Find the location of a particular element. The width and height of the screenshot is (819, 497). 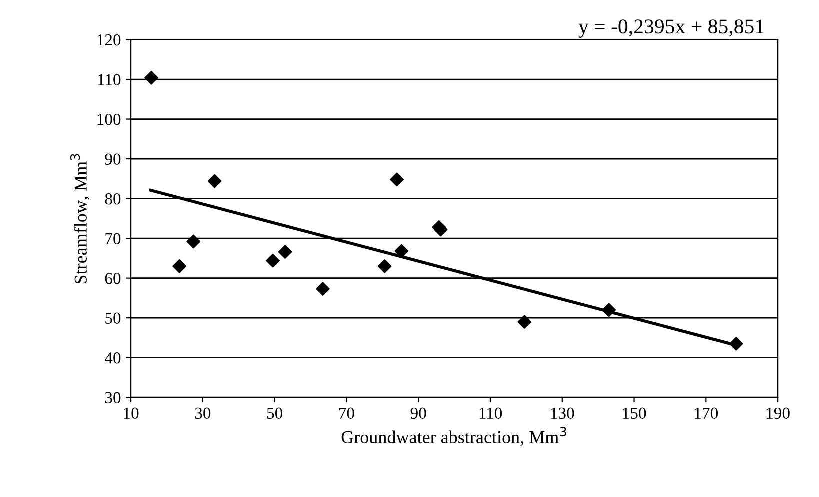

x-tick-label: 170 is located at coordinates (706, 414).